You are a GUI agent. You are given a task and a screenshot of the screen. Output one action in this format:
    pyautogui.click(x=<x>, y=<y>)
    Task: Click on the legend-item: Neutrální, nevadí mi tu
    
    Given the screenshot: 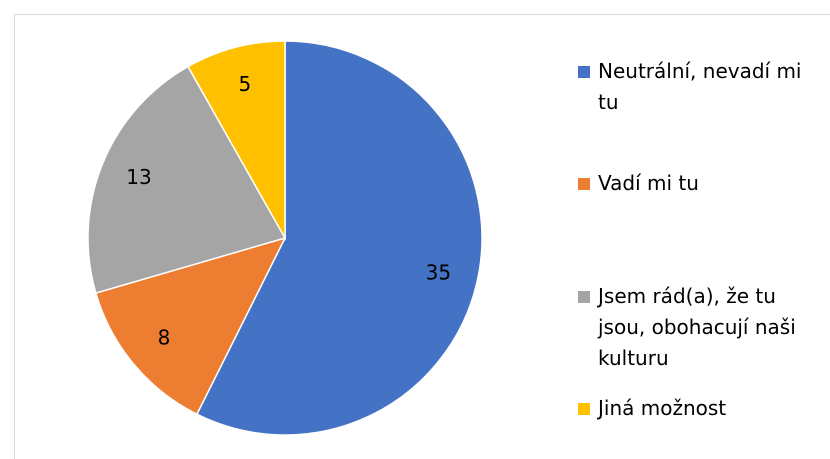 What is the action you would take?
    pyautogui.click(x=692, y=87)
    